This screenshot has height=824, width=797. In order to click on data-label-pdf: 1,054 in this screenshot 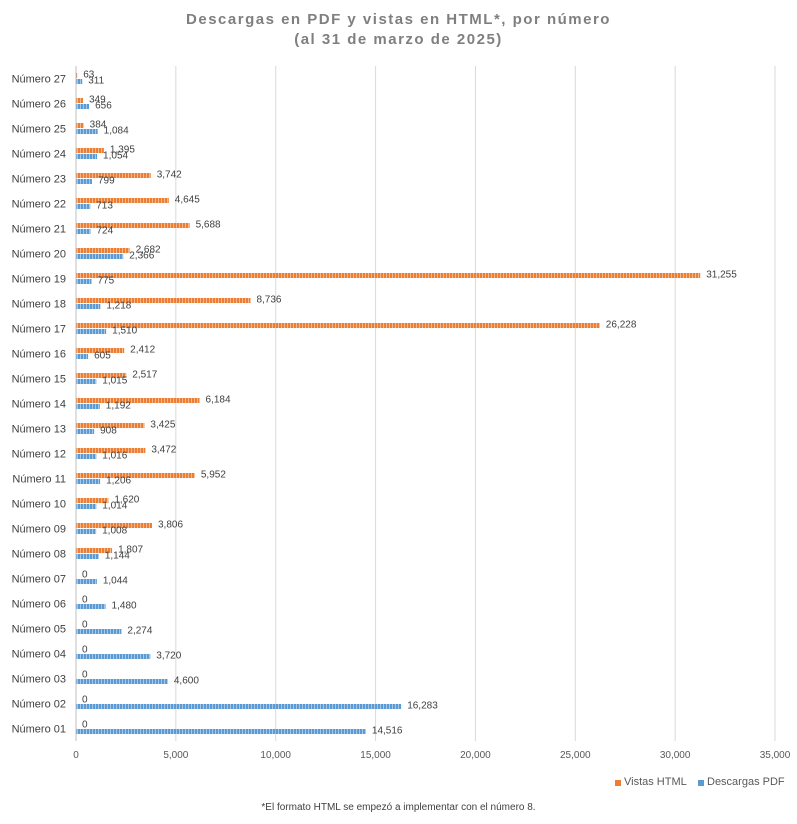, I will do `click(115, 156)`.